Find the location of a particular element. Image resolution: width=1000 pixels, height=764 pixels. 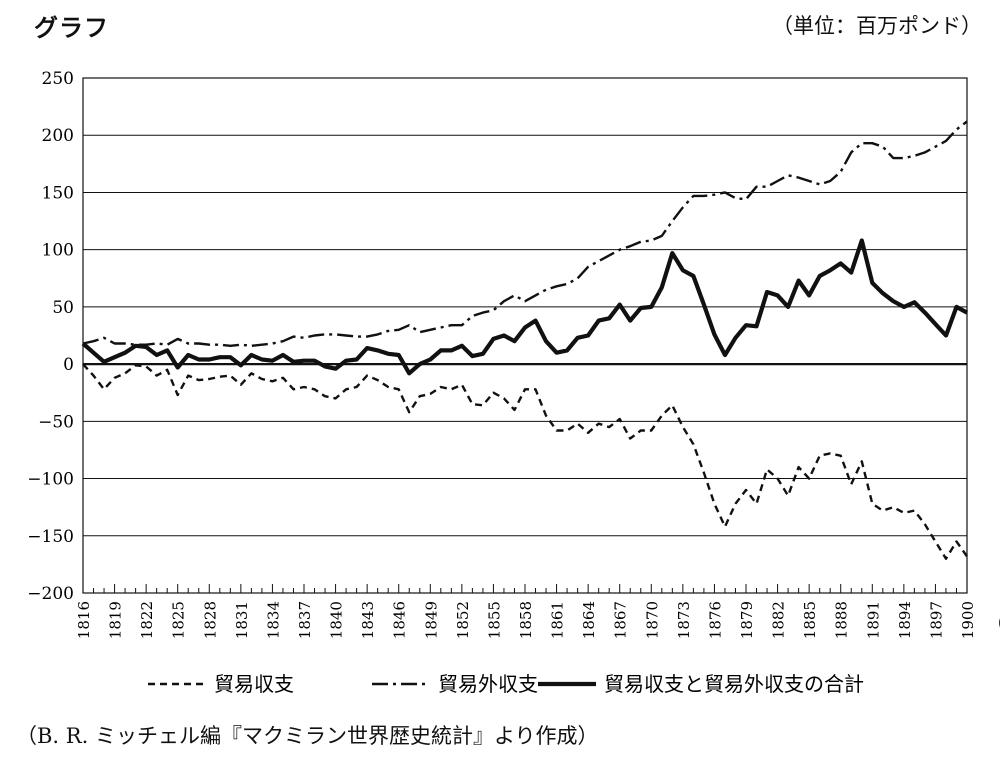

y-tick-label: 100 is located at coordinates (58, 251).